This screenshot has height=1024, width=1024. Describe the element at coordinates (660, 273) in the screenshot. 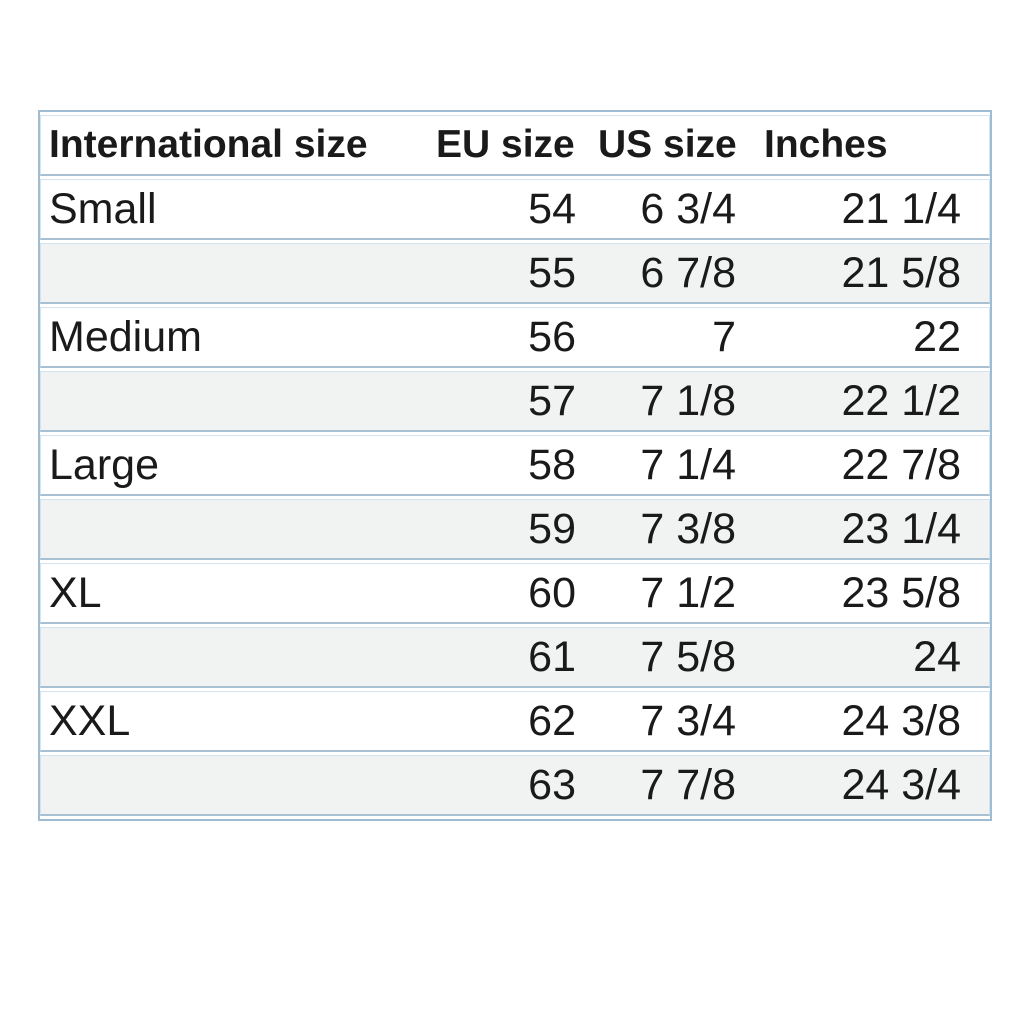

I see `cell-us-size: 6 7/8` at that location.